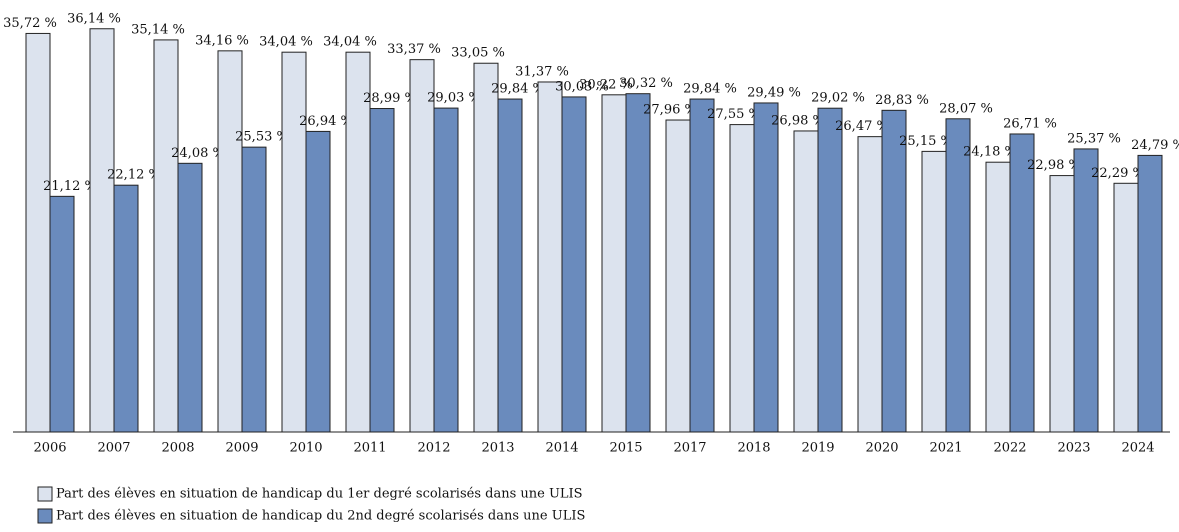  What do you see at coordinates (817, 448) in the screenshot?
I see `x-tick-label: 2019` at bounding box center [817, 448].